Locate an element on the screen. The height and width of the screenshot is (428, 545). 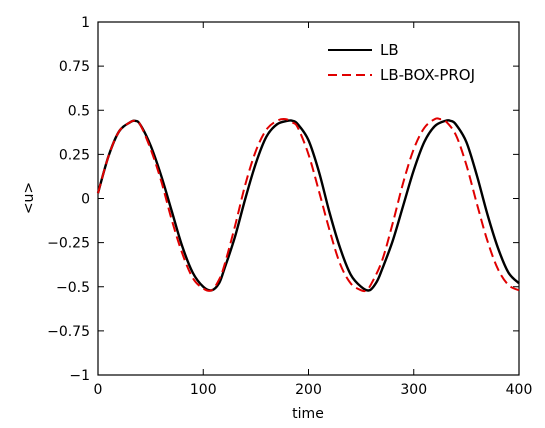
x-tick-label: 400 is located at coordinates (519, 390).